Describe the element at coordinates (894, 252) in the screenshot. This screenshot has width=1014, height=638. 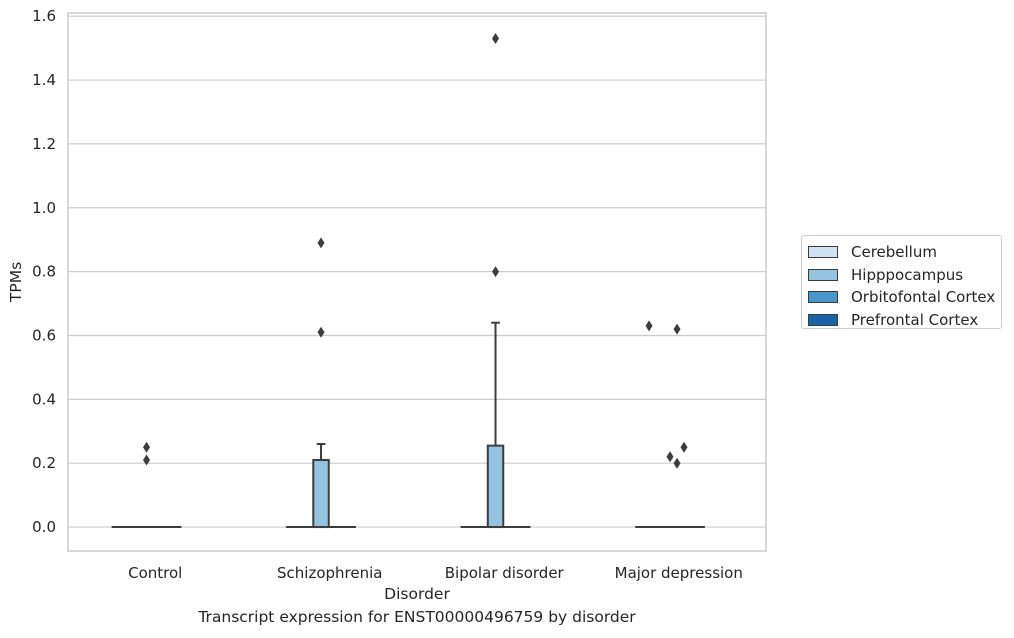
I see `legend-label: Cerebellum` at that location.